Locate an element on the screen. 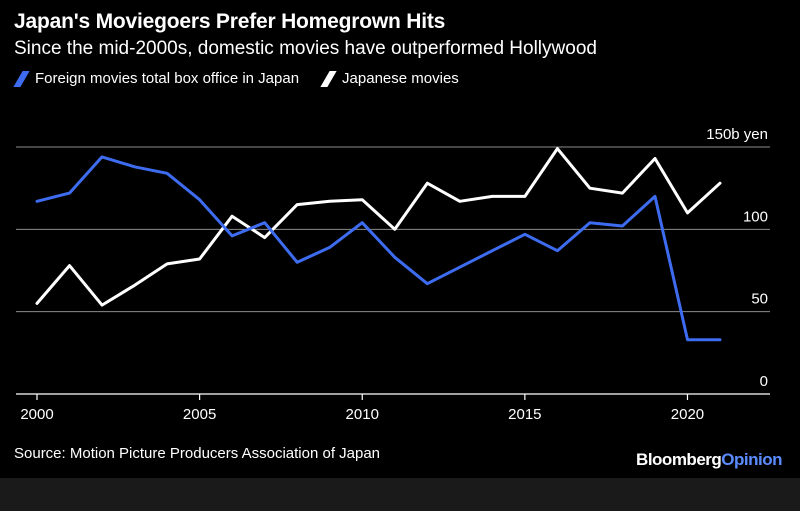 This screenshot has width=800, height=511. x-tick-label-2010: 2010 is located at coordinates (362, 414).